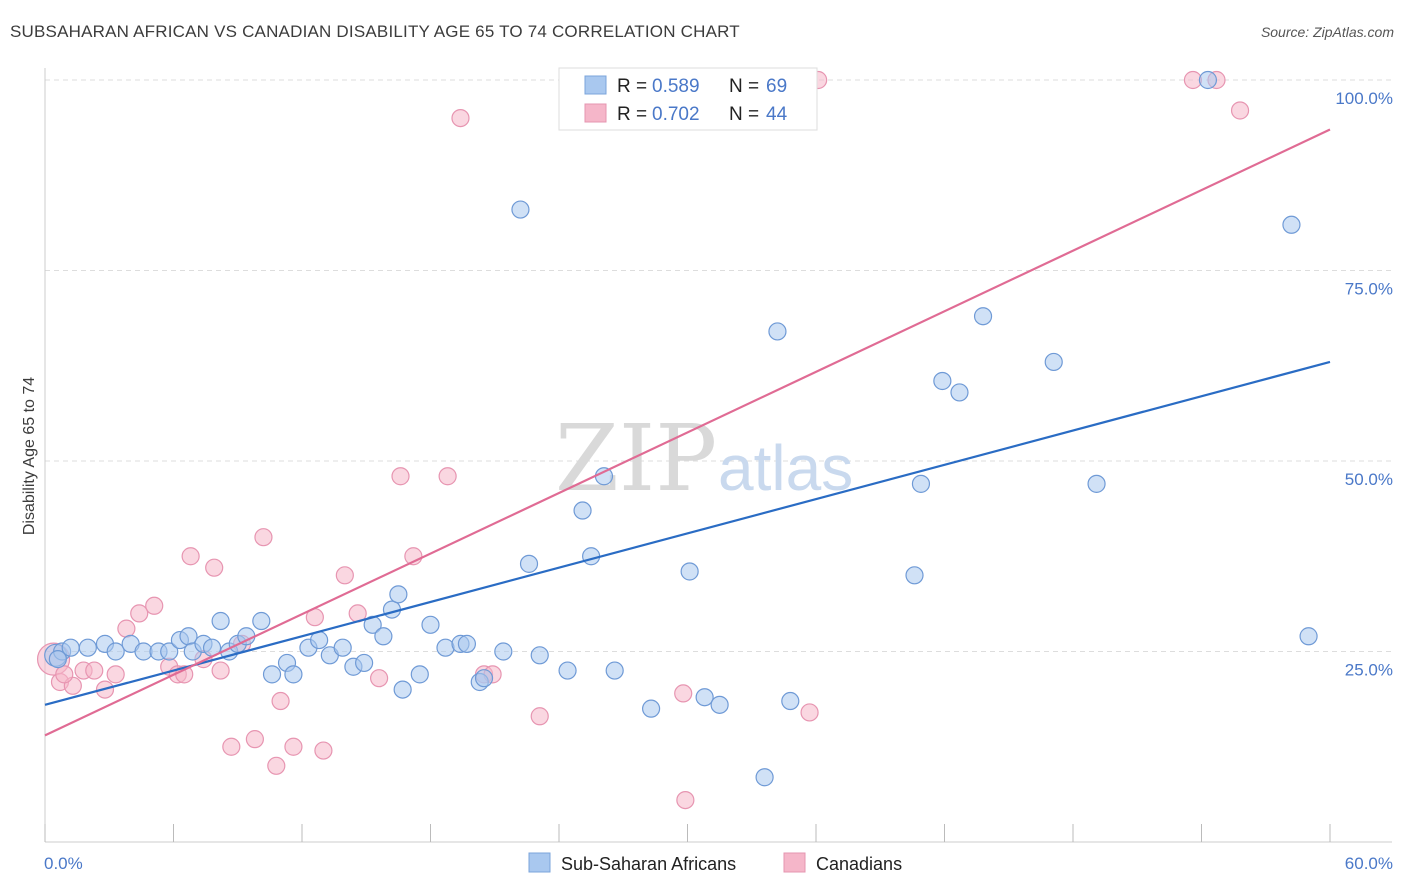  I want to click on legend-swatch-blue, so click(595, 85).